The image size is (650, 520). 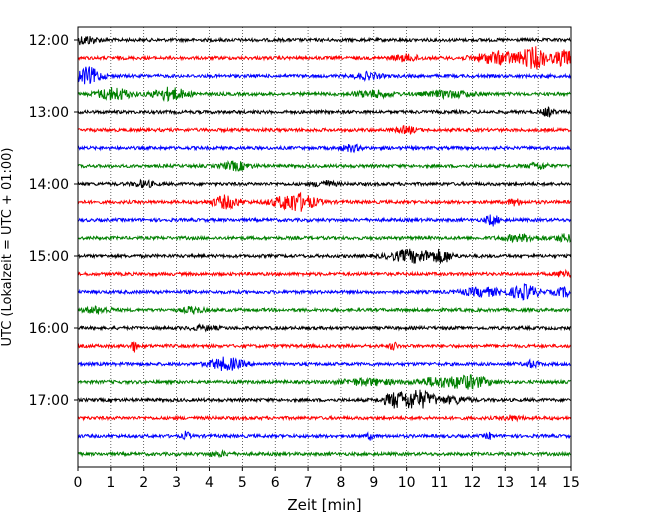 I want to click on x-tick-label: 7, so click(x=308, y=483).